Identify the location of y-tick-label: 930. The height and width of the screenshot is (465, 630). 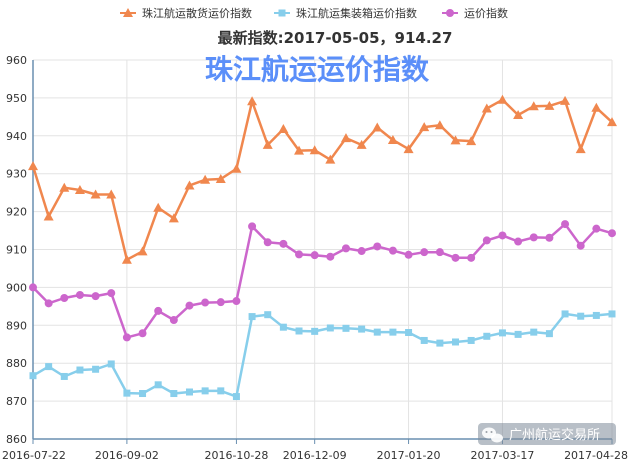
(16, 174).